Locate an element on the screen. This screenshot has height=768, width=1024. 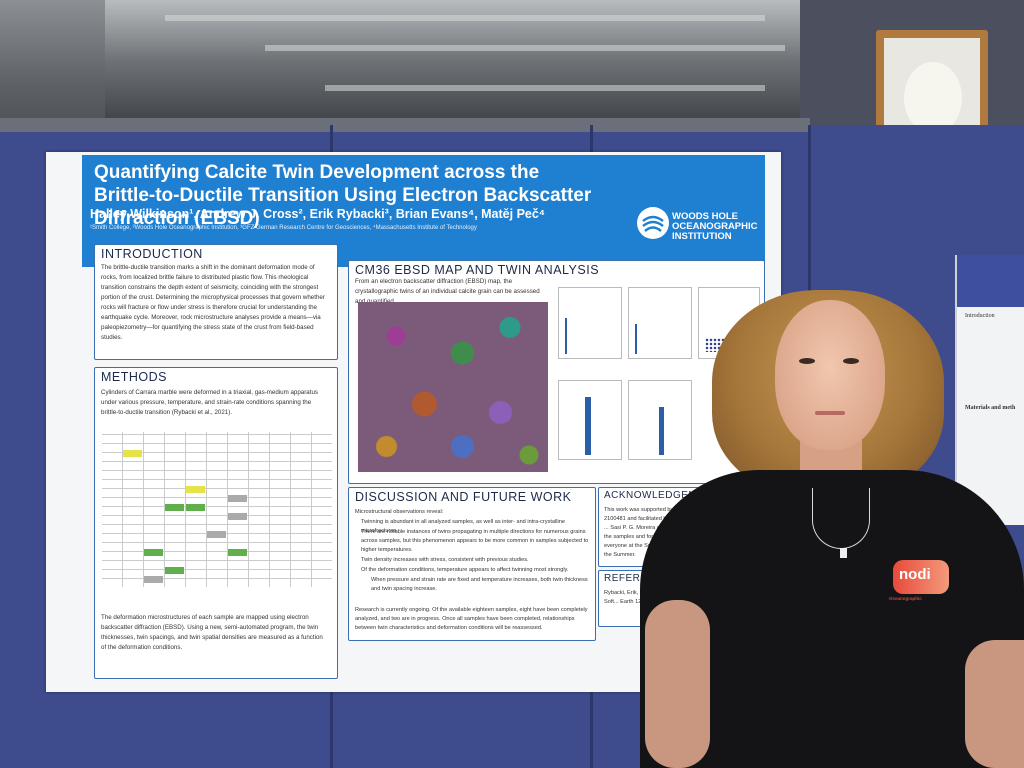
section-heading: REFEREN is located at coordinates (630, 578).